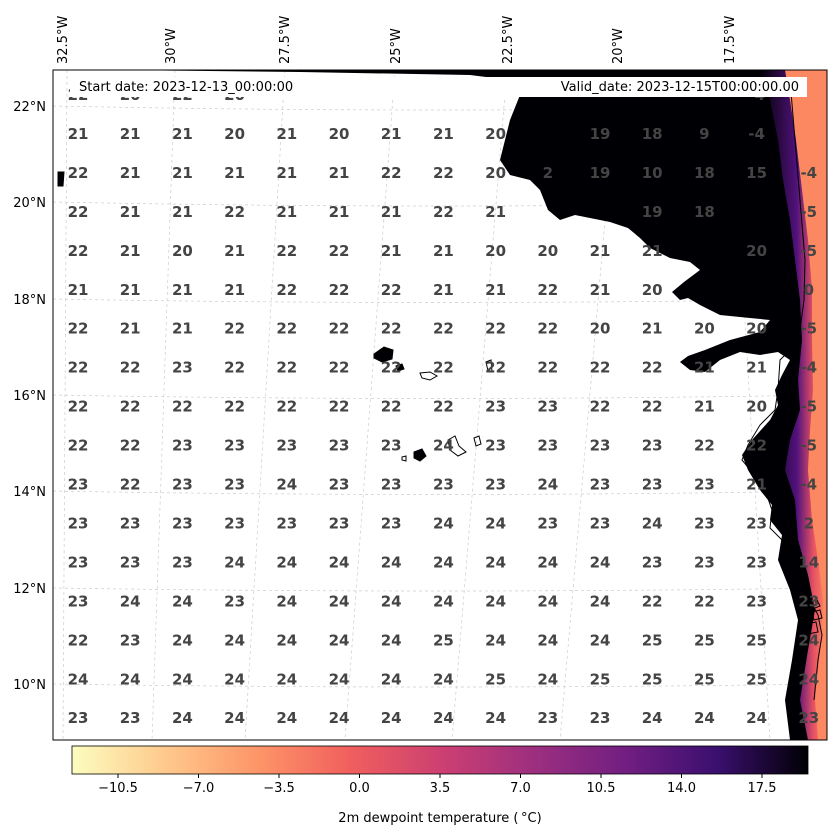 This screenshot has width=837, height=837. Describe the element at coordinates (782, 390) in the screenshot. I see `coastline-contour` at that location.